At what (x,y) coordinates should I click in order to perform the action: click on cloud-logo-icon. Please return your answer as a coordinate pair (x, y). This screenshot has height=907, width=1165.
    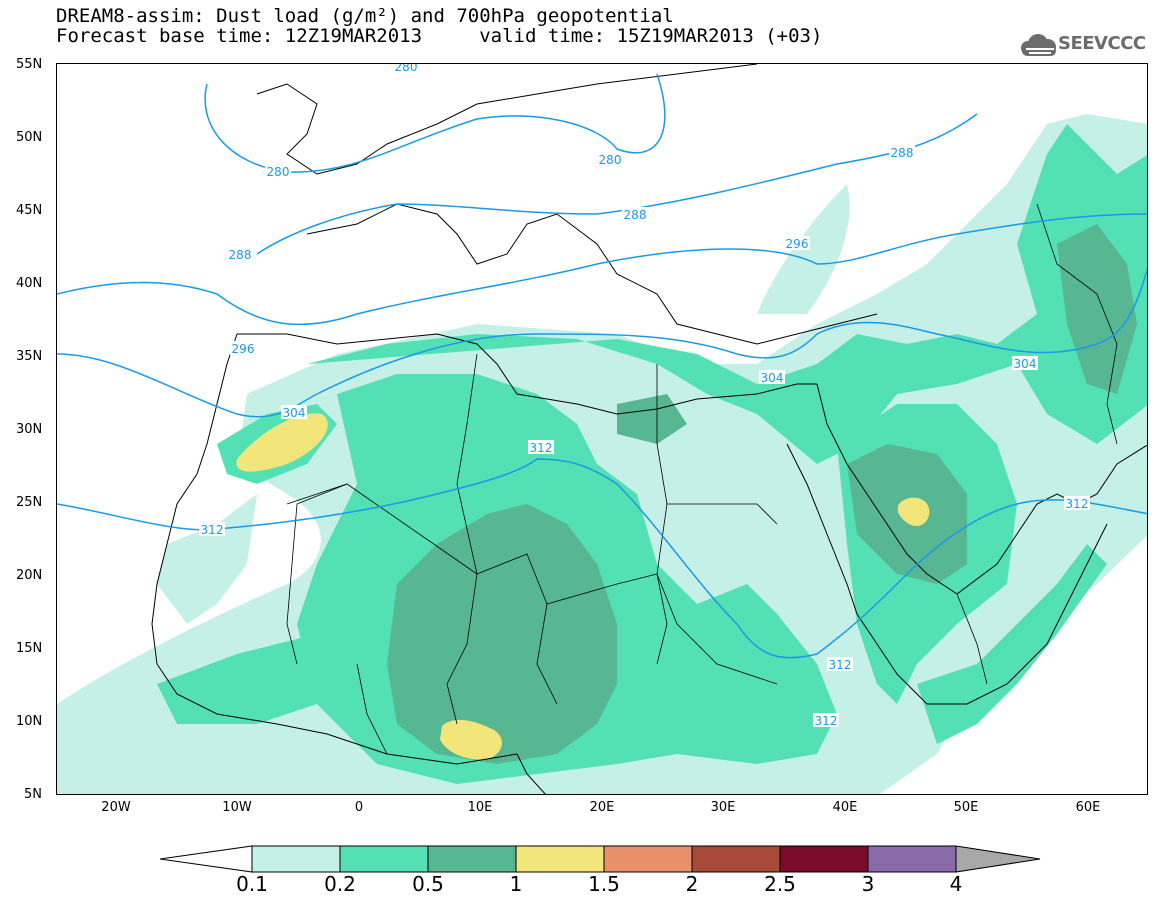
    Looking at the image, I should click on (1038, 45).